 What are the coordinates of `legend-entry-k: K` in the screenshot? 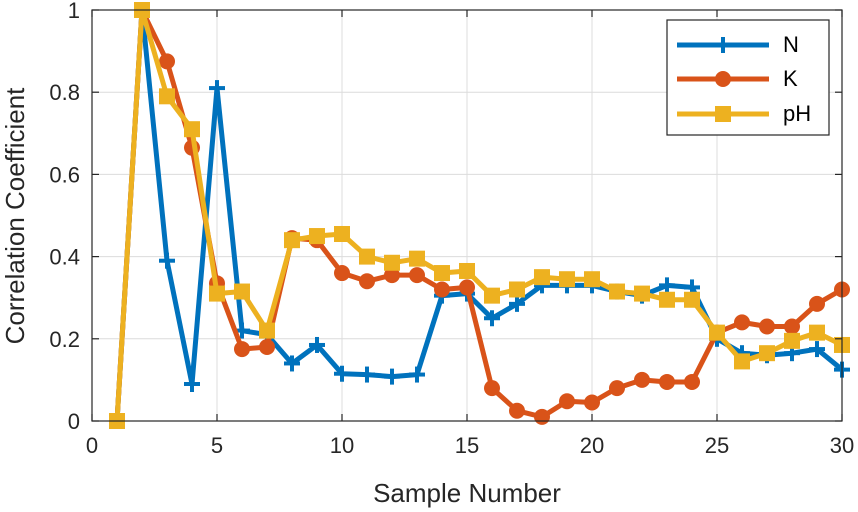 It's located at (737, 78).